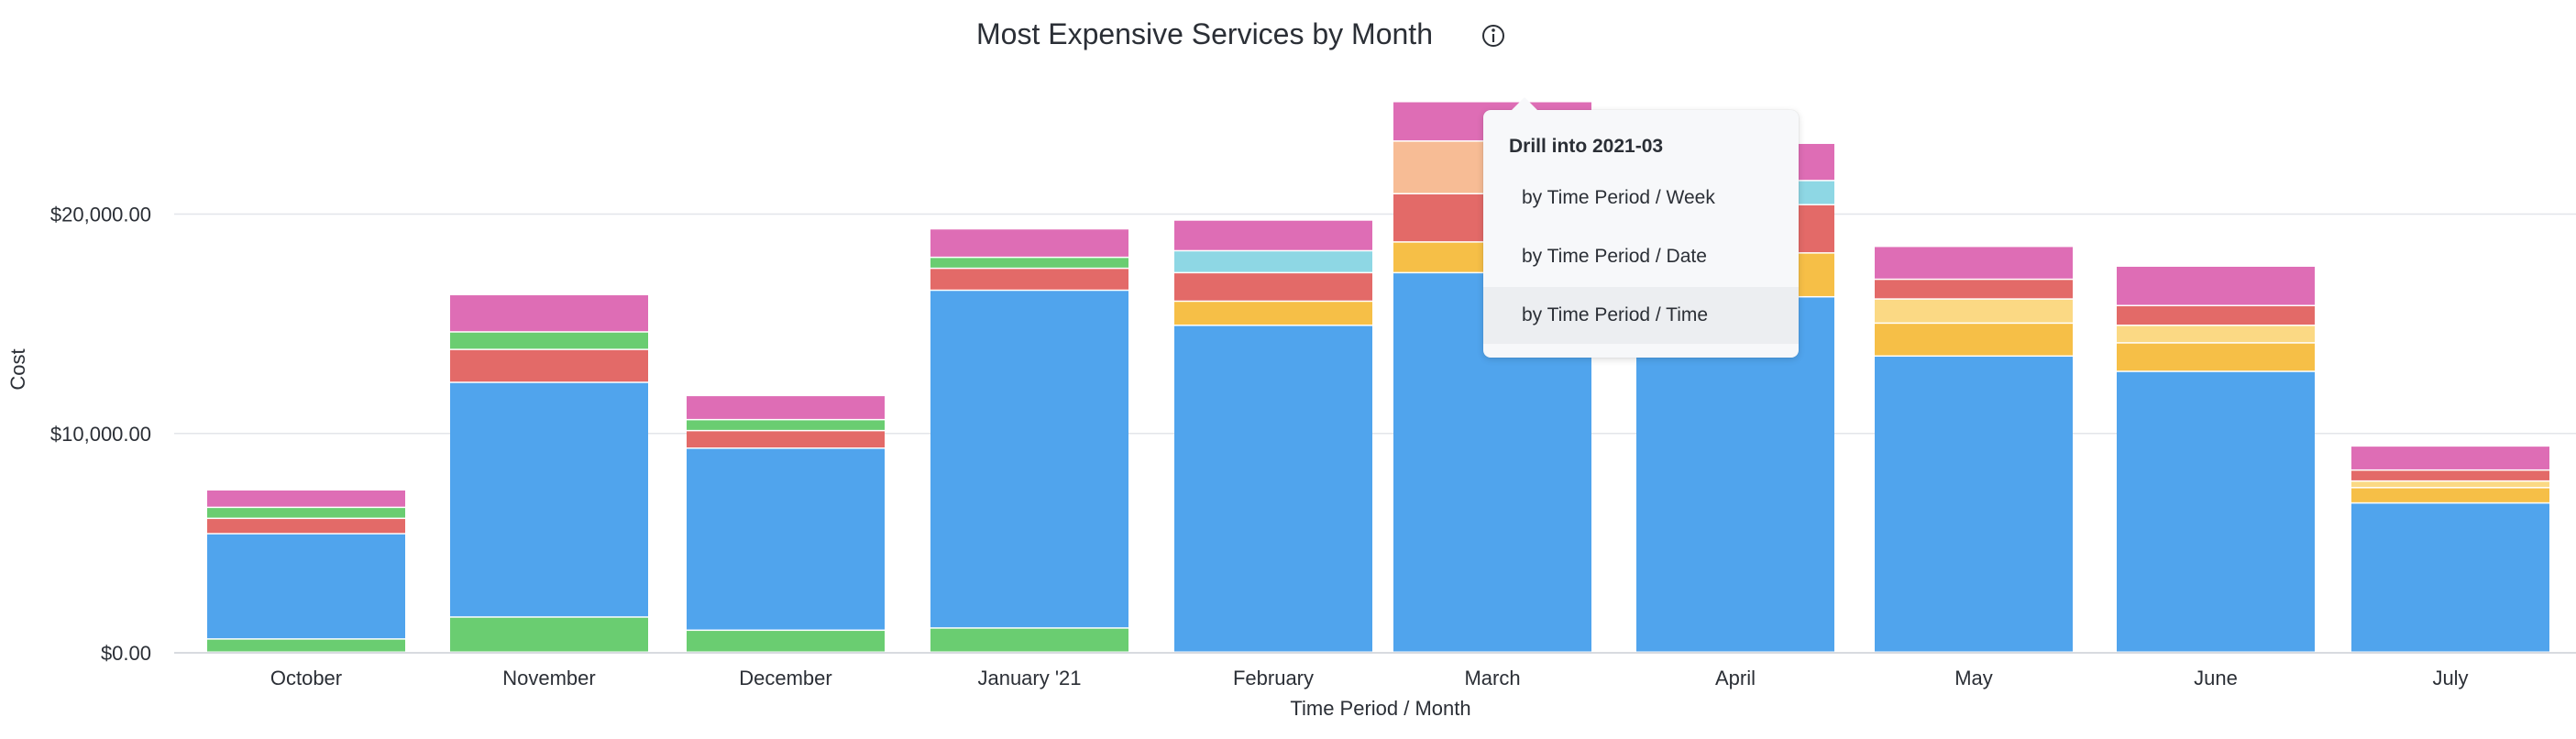 The height and width of the screenshot is (739, 2576). I want to click on y-tick-label: $0.00, so click(126, 653).